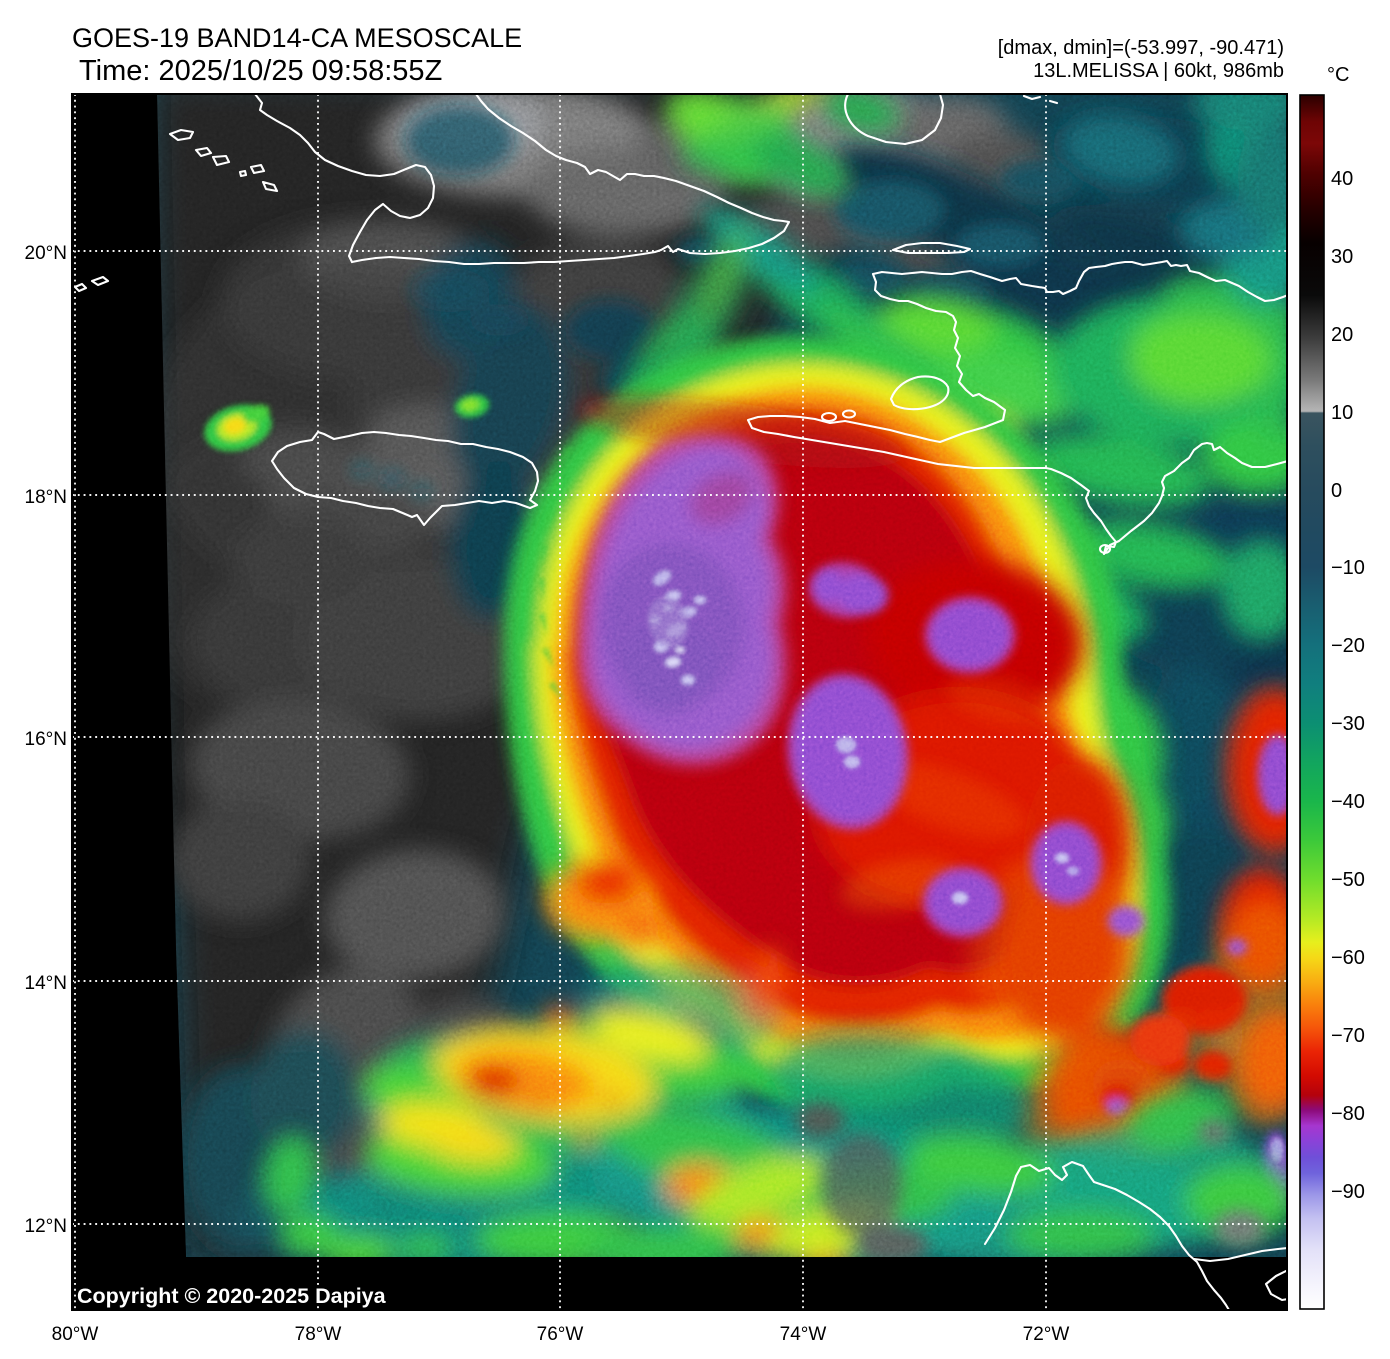 The width and height of the screenshot is (1390, 1359). What do you see at coordinates (1342, 413) in the screenshot?
I see `svg-text: 10` at bounding box center [1342, 413].